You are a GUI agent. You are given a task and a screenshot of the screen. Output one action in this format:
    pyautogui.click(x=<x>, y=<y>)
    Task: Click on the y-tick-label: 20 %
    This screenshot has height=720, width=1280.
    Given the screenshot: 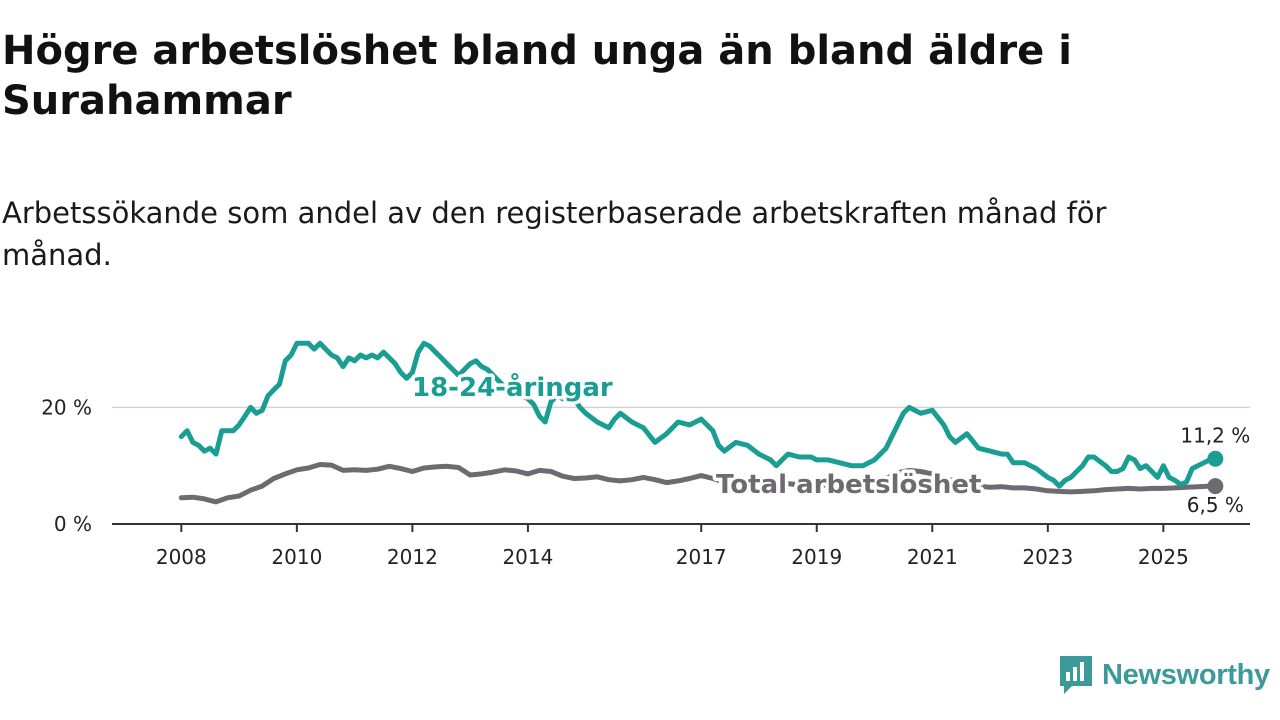 What is the action you would take?
    pyautogui.click(x=66, y=407)
    